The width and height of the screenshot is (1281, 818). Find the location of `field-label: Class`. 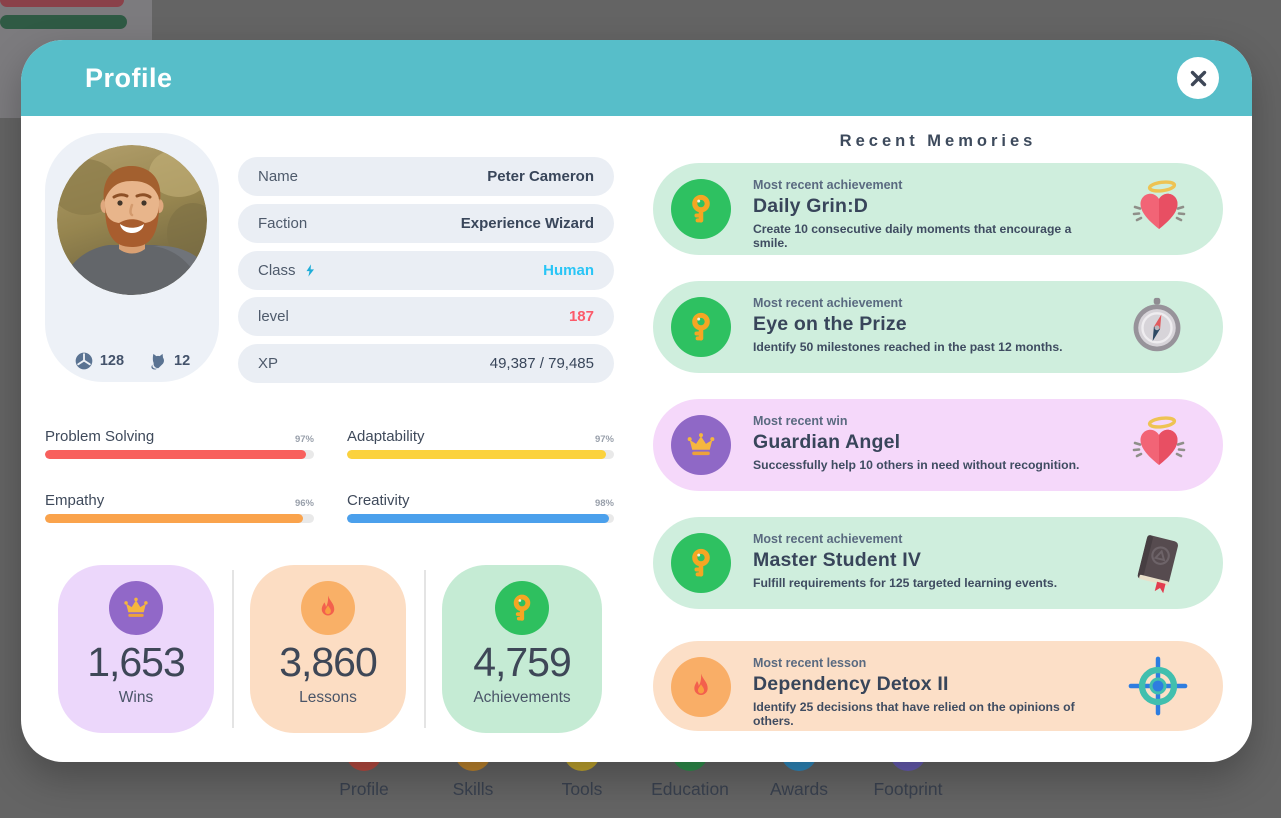

field-label: Class is located at coordinates (288, 270).